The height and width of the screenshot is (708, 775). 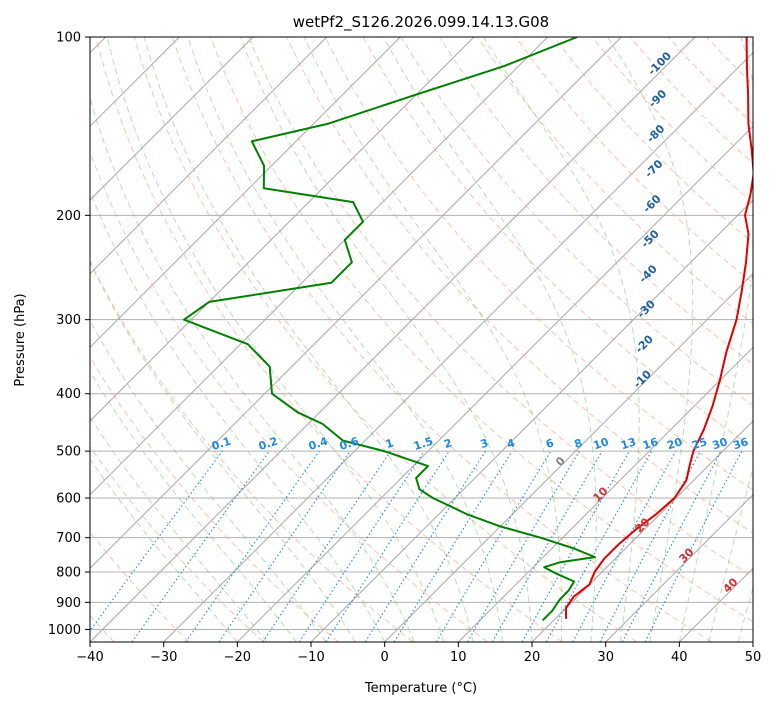 What do you see at coordinates (68, 452) in the screenshot?
I see `y-tick-label: 500` at bounding box center [68, 452].